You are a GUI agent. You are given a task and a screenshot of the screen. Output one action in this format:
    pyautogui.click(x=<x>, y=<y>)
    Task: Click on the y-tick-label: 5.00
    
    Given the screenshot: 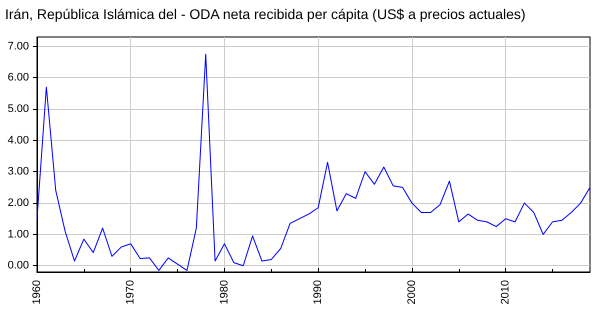 What is the action you would take?
    pyautogui.click(x=18, y=109)
    